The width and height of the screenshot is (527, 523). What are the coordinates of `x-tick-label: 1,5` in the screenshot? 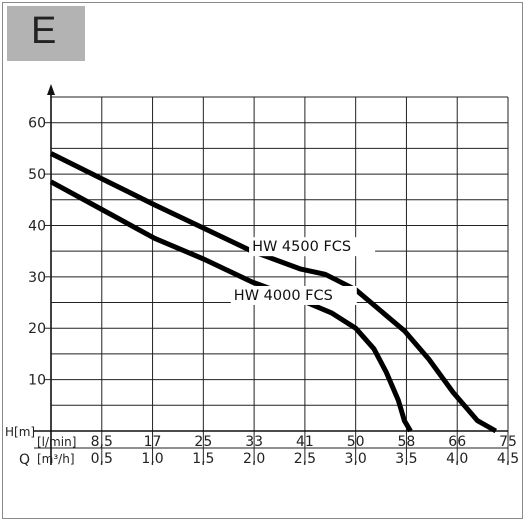 It's located at (203, 459).